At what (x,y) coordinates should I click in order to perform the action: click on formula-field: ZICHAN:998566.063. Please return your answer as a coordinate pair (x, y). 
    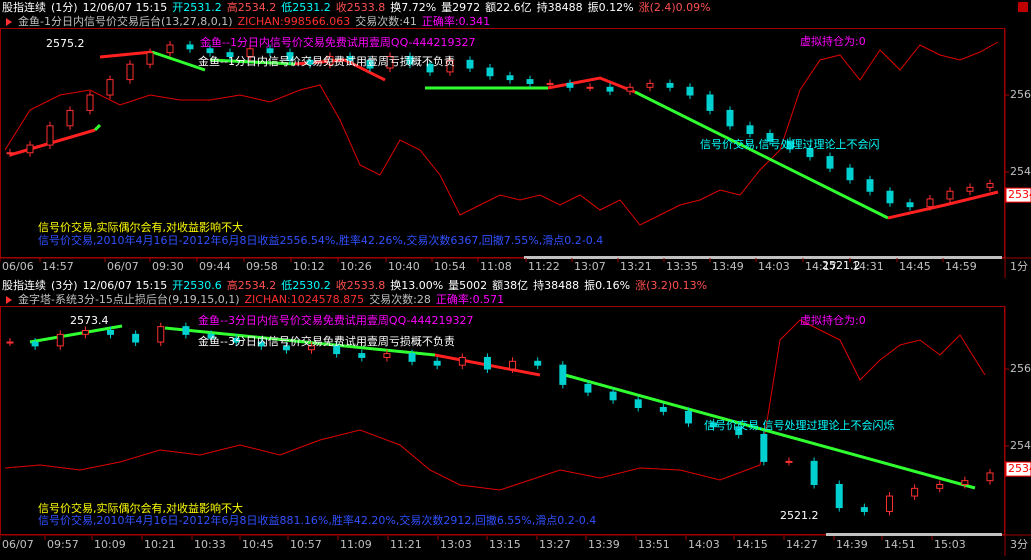
    Looking at the image, I should click on (294, 21).